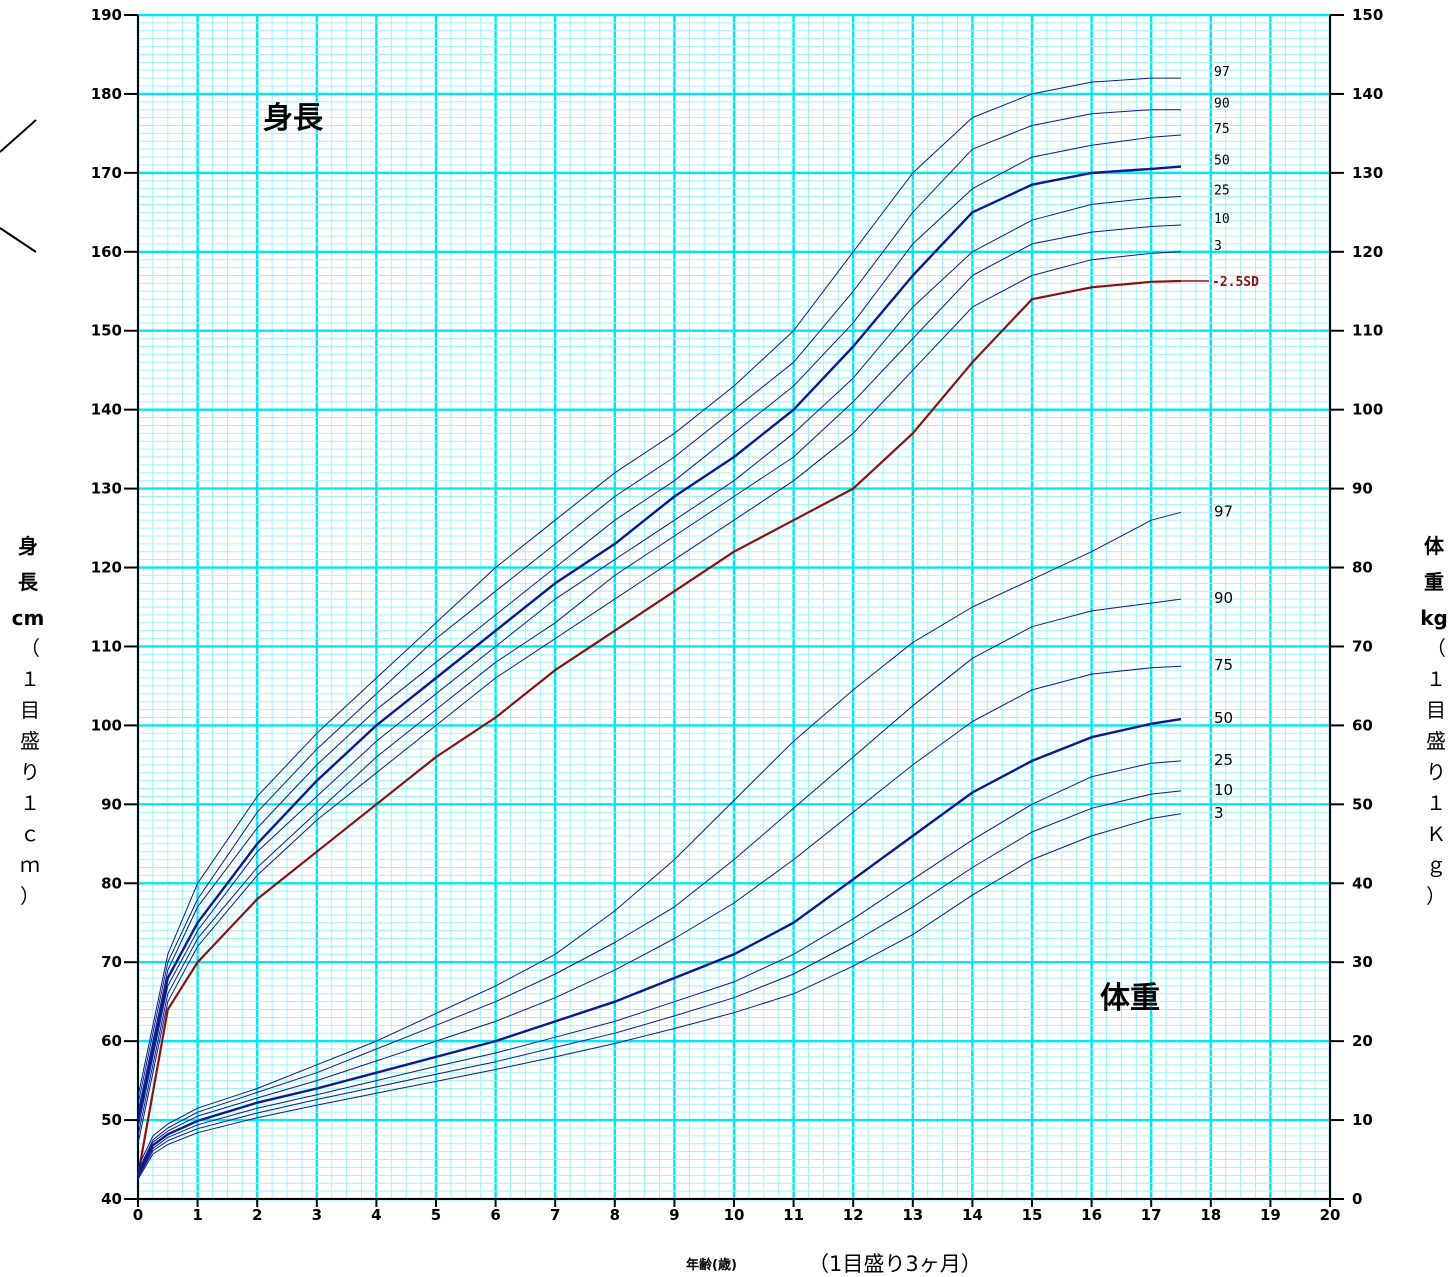 This screenshot has width=1452, height=1277. What do you see at coordinates (555, 1215) in the screenshot?
I see `x-tick-label: 7` at bounding box center [555, 1215].